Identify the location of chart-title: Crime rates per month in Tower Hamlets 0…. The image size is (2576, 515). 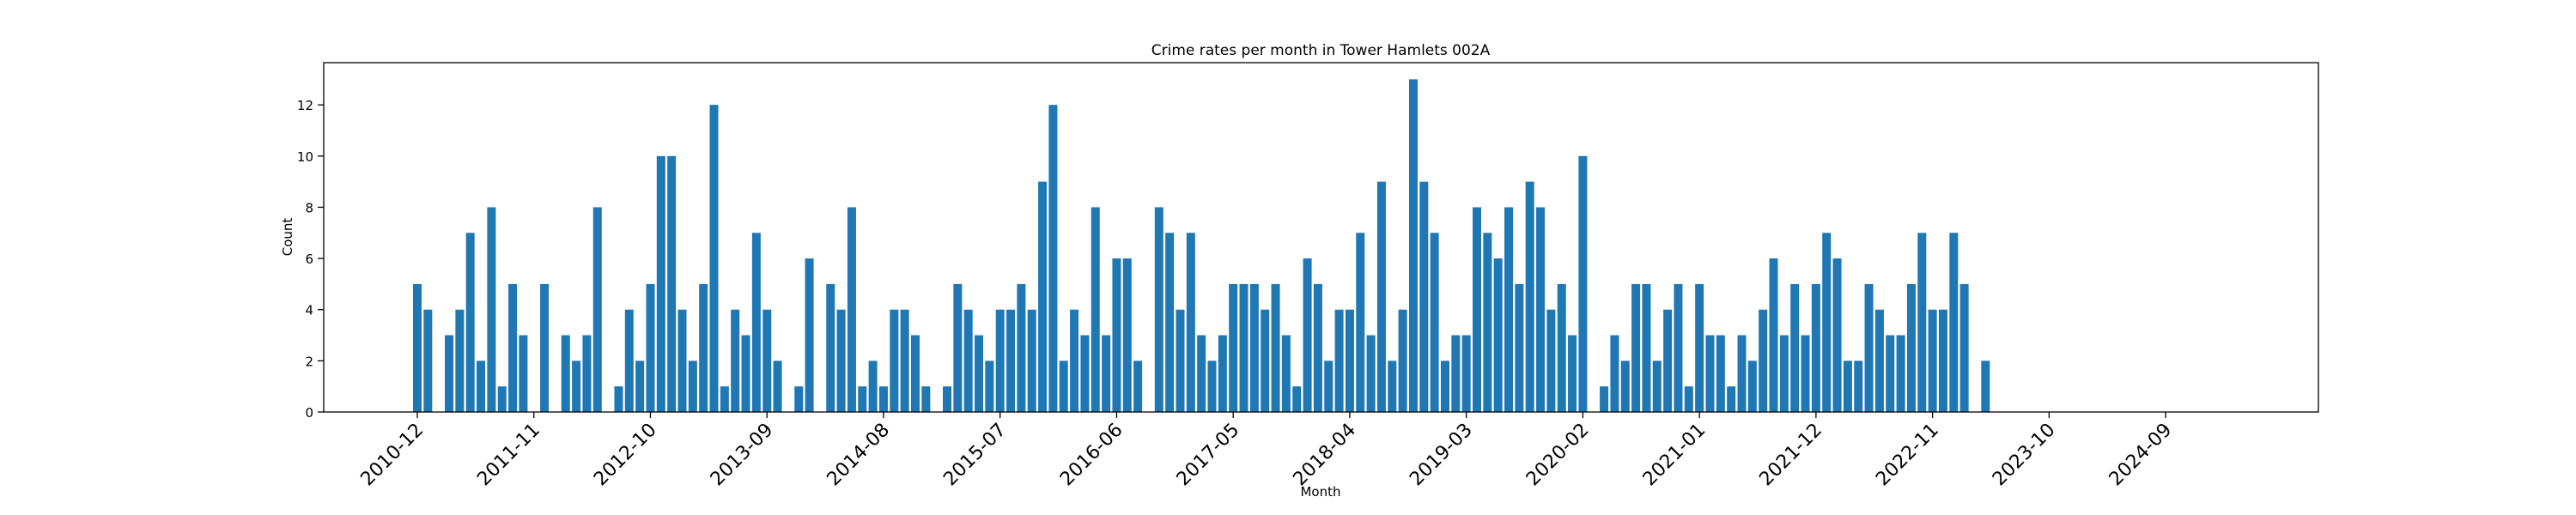
(1321, 50).